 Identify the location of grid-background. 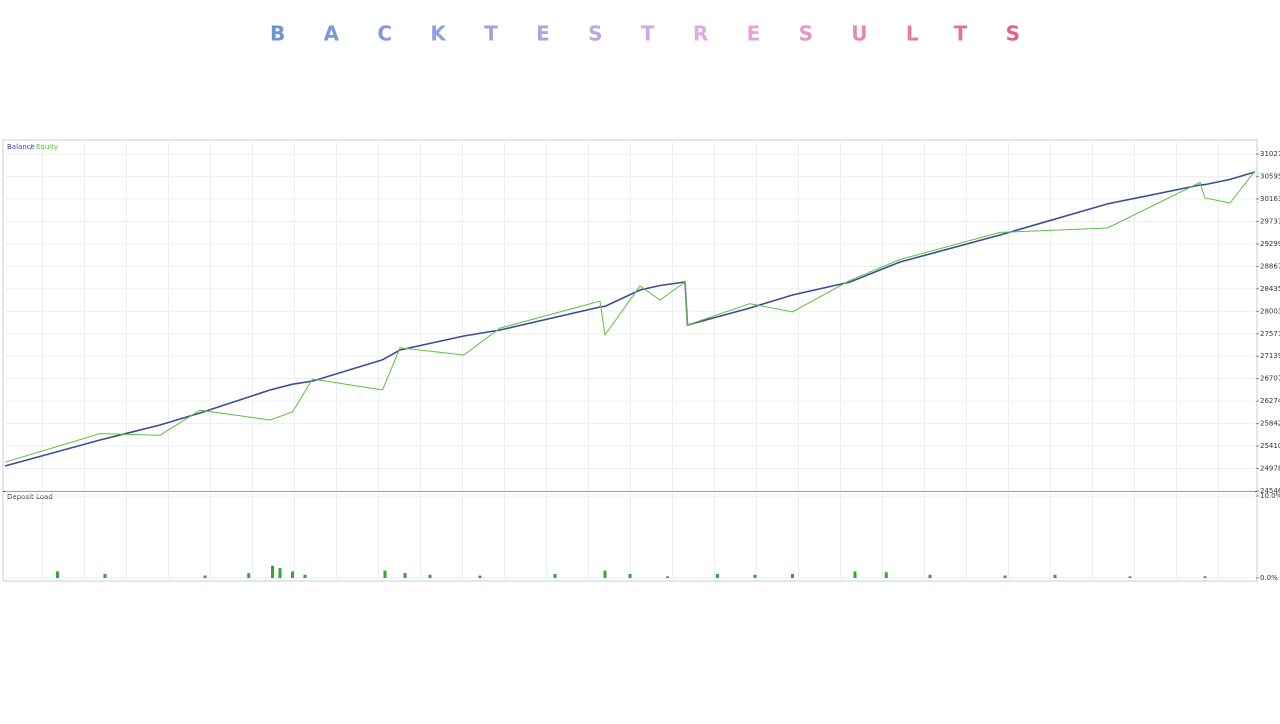
(630, 536).